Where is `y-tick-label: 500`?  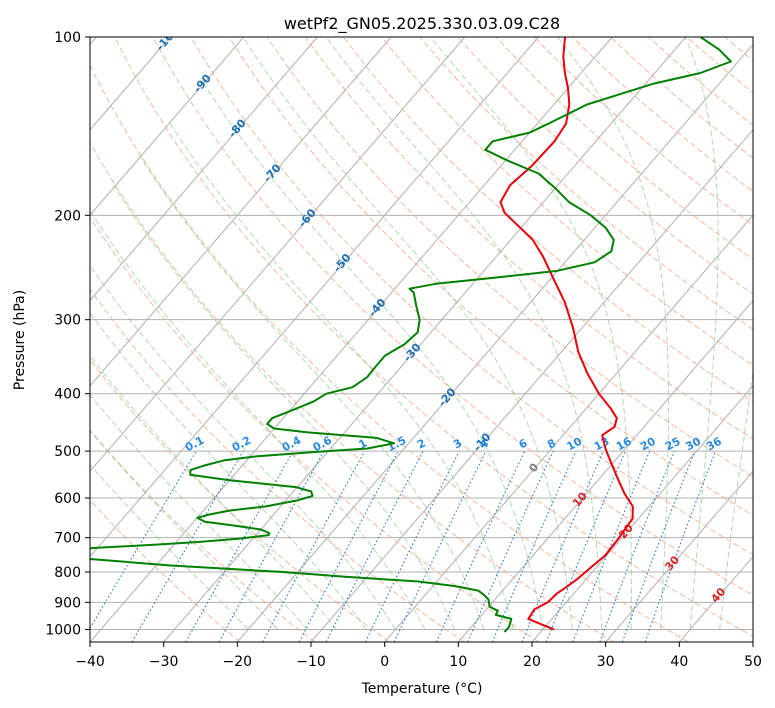 y-tick-label: 500 is located at coordinates (67, 452).